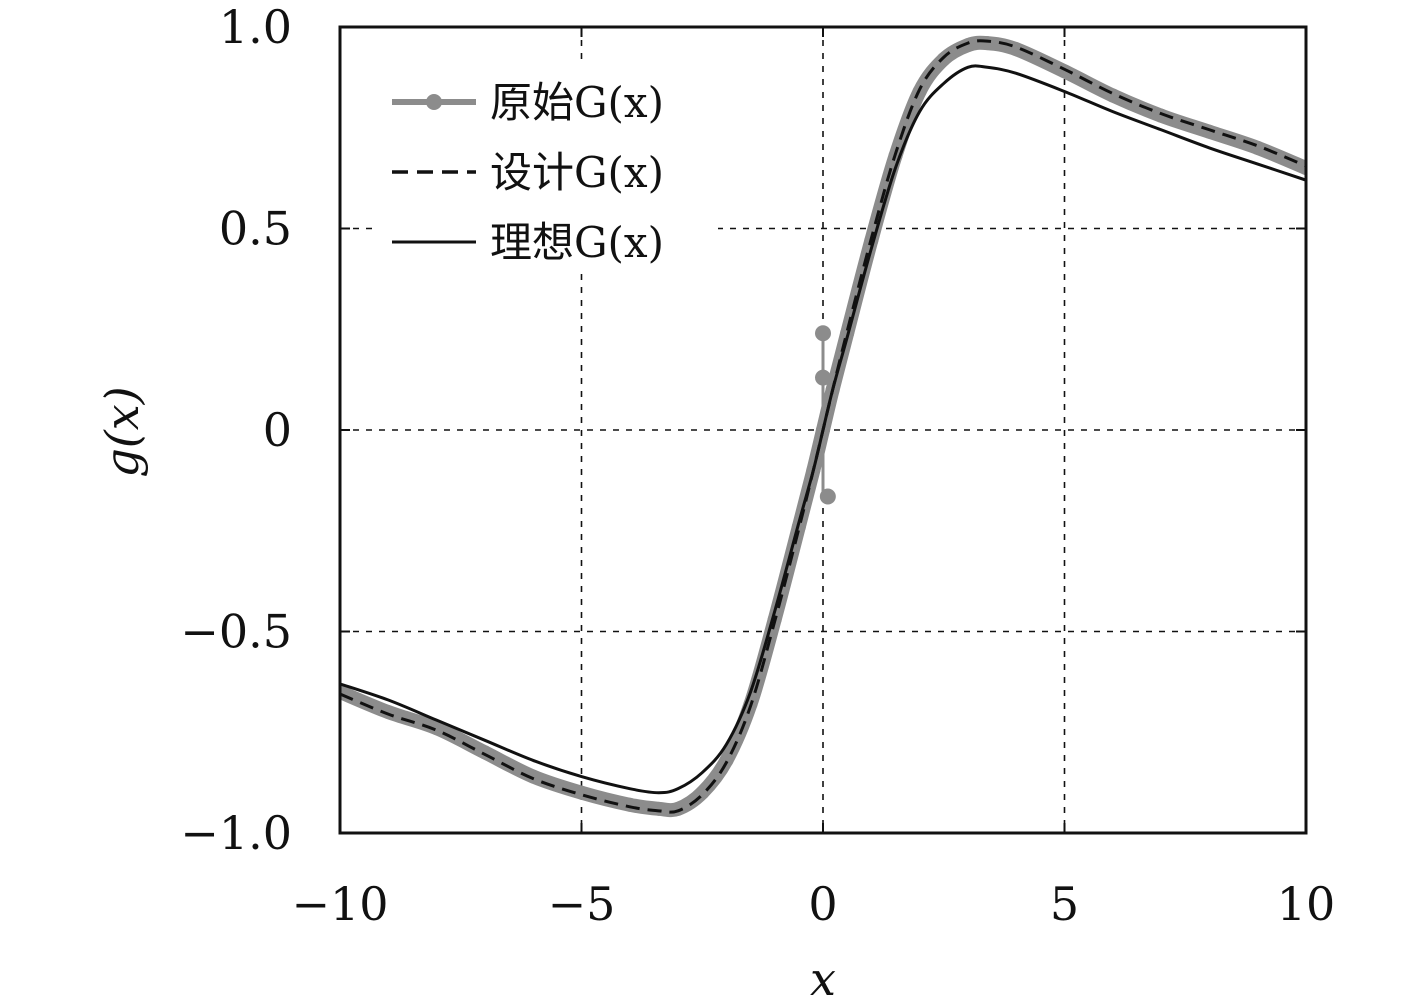  What do you see at coordinates (577, 242) in the screenshot?
I see `legend-label-ideal: 理想G(x)` at bounding box center [577, 242].